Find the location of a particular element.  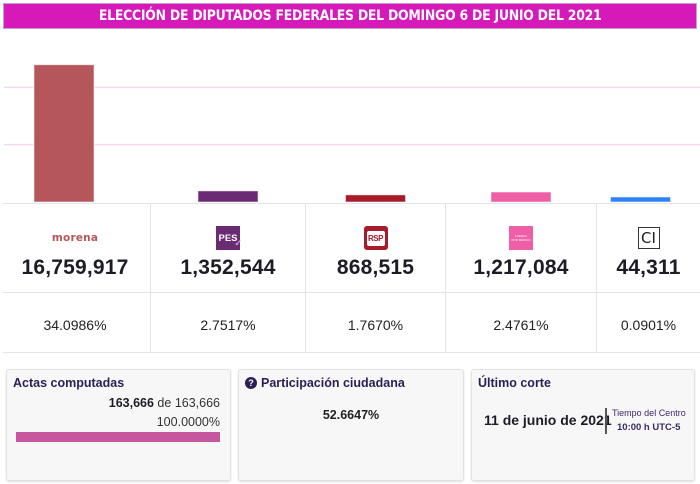

party-cell-rsp: RSP 868,515 is located at coordinates (375, 248).